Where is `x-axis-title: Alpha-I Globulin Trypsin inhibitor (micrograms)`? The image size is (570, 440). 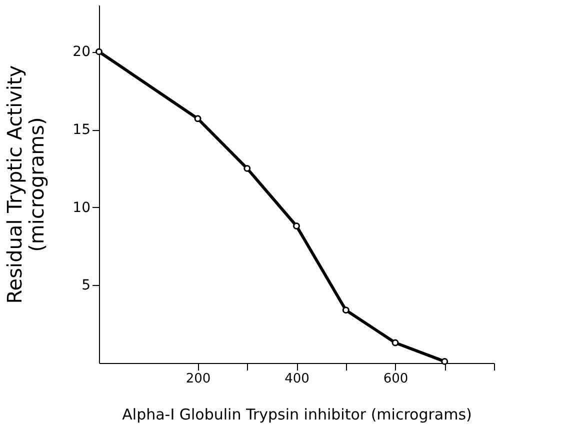 x-axis-title: Alpha-I Globulin Trypsin inhibitor (micrograms) is located at coordinates (297, 415).